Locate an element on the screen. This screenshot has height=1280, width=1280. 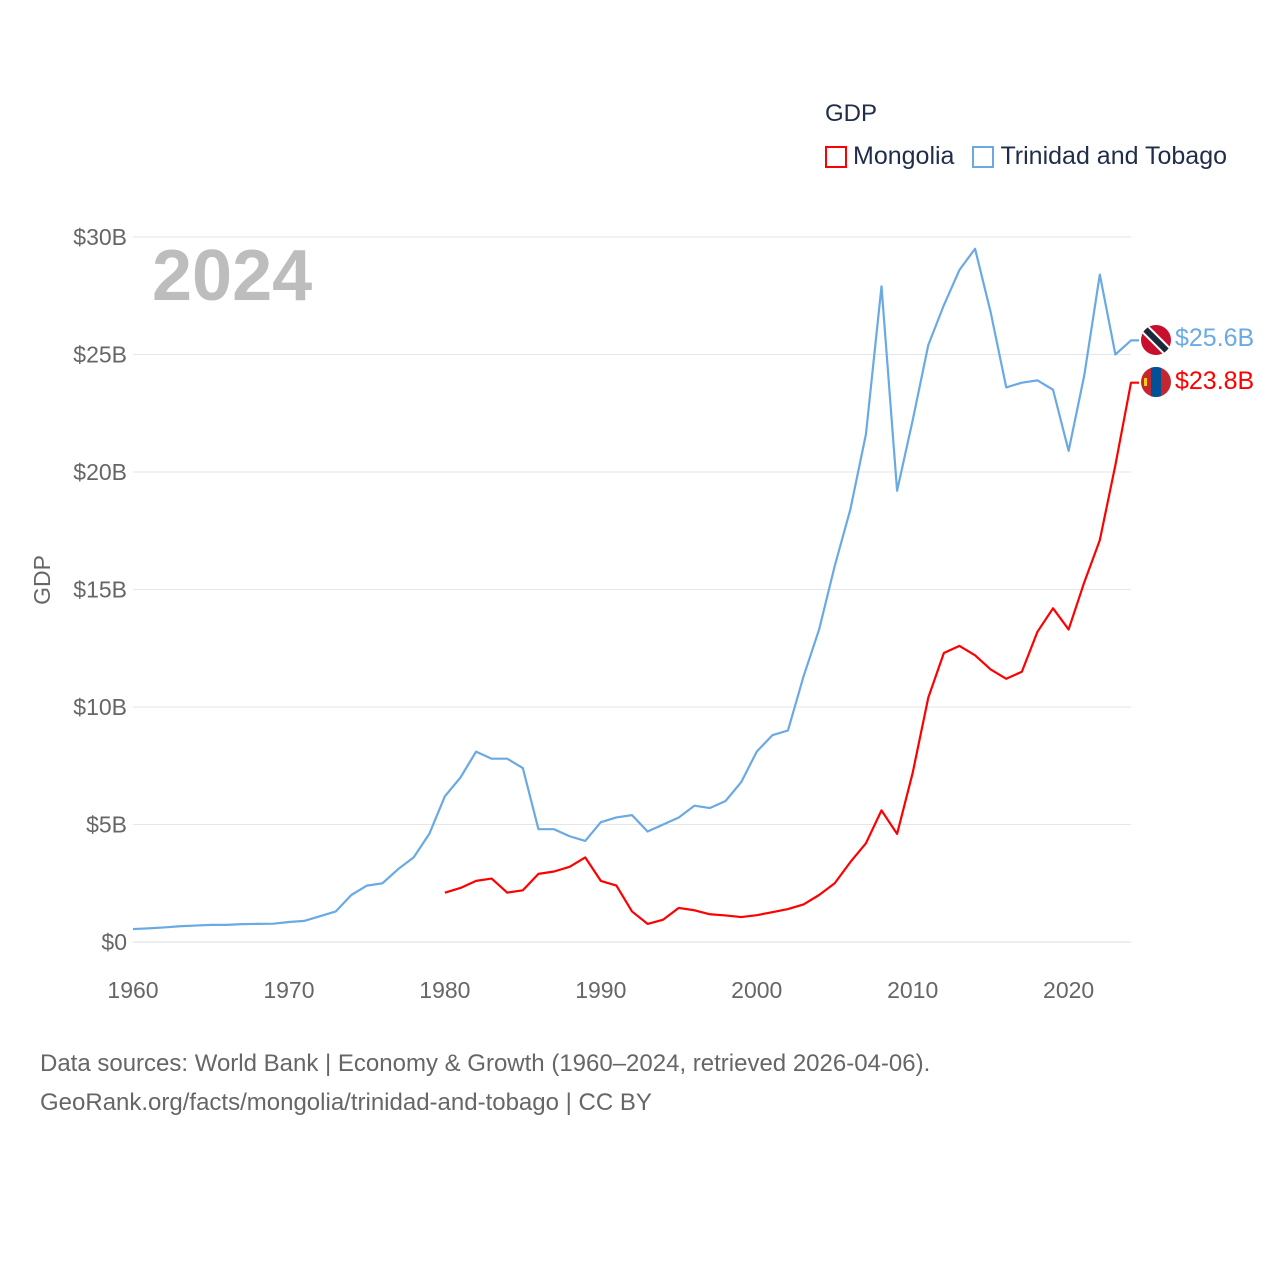
x-tick-label: 2000 is located at coordinates (756, 990).